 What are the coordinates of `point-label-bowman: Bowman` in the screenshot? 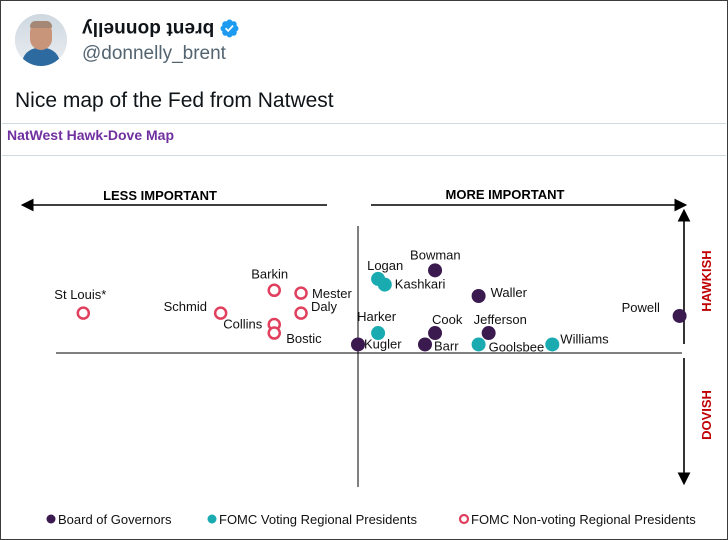 It's located at (435, 254).